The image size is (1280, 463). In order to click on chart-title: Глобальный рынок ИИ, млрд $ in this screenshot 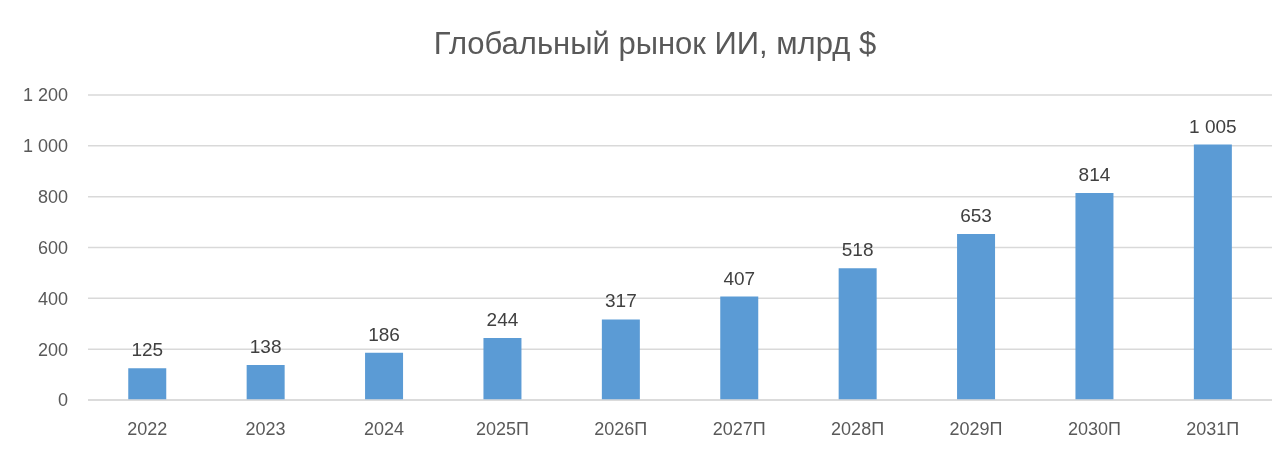, I will do `click(655, 44)`.